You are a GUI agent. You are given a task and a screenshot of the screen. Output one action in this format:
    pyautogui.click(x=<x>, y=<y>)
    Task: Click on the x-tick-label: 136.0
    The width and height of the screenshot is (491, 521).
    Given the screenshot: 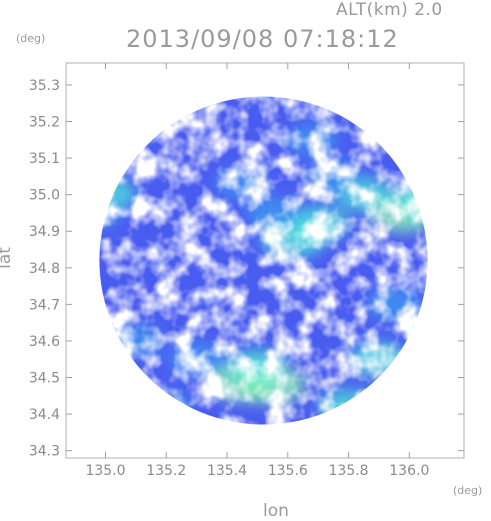 What is the action you would take?
    pyautogui.click(x=409, y=471)
    